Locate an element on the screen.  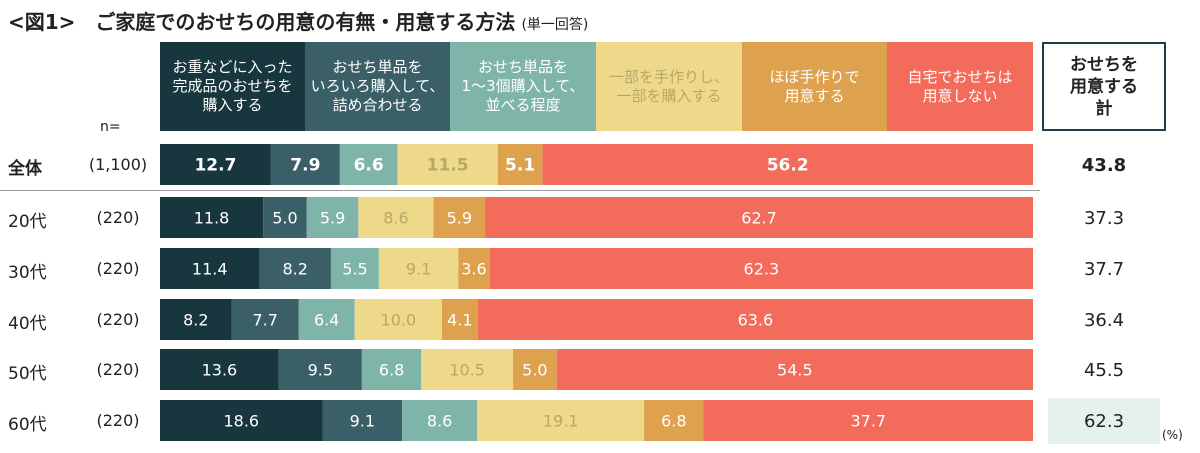
bar-value-label: 12.7 is located at coordinates (215, 166).